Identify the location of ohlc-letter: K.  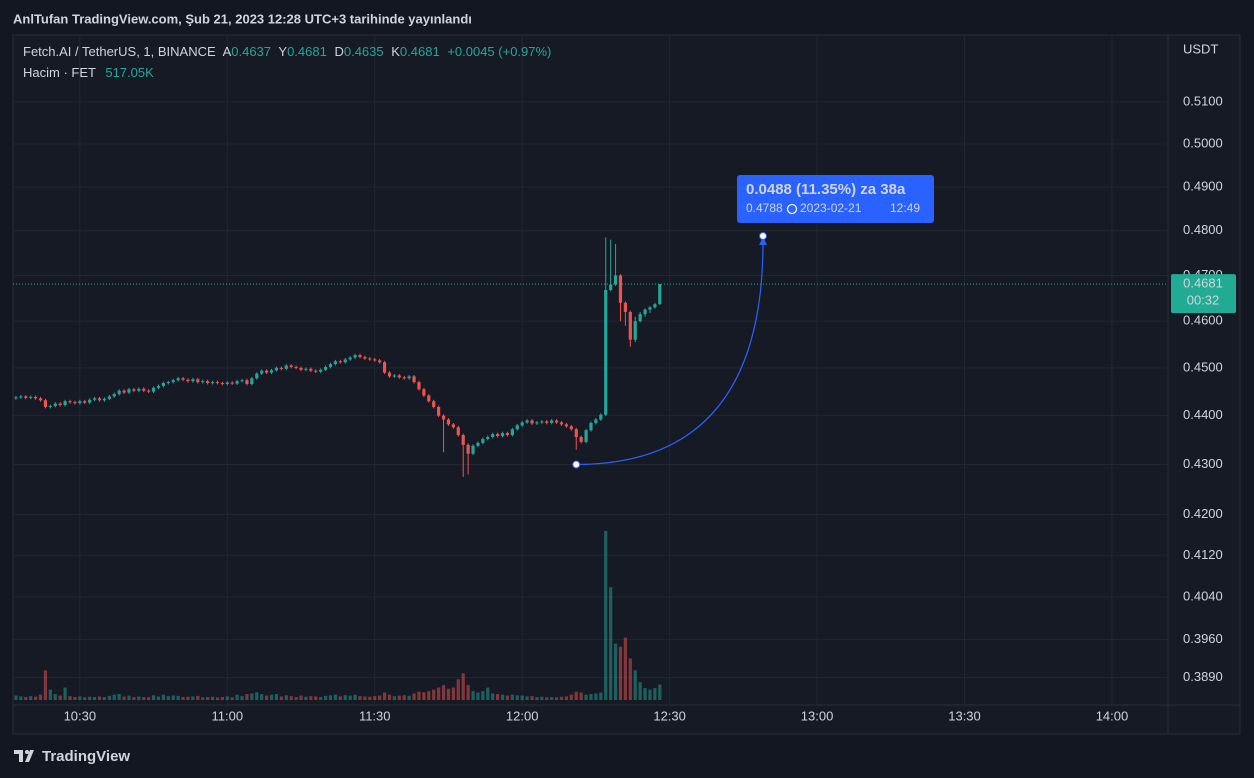
(395, 51).